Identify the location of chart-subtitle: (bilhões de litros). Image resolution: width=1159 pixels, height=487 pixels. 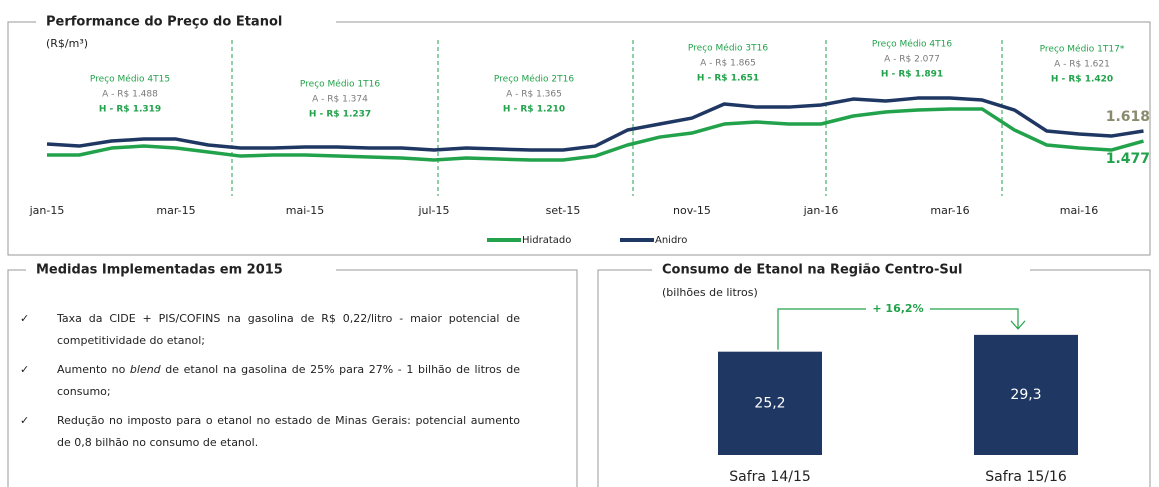
(710, 292).